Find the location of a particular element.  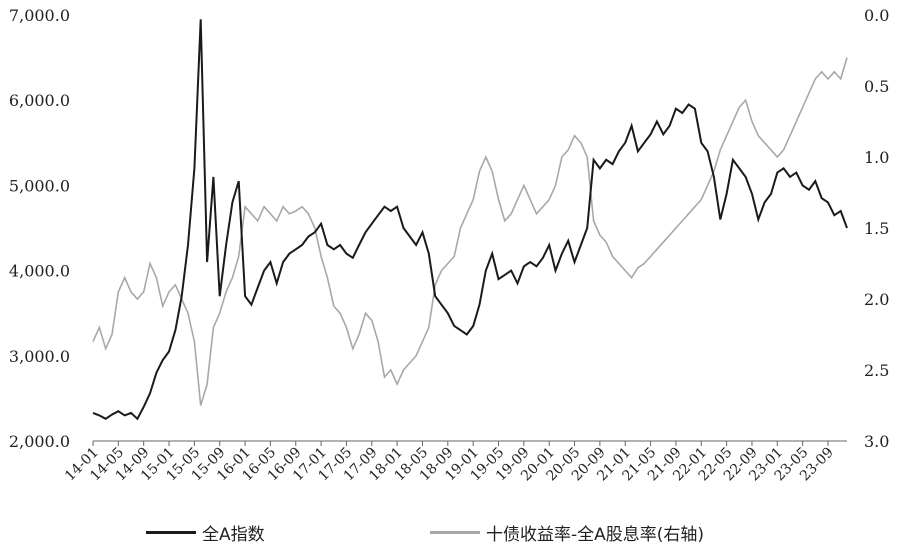

legend-swatch-gray is located at coordinates (455, 532).